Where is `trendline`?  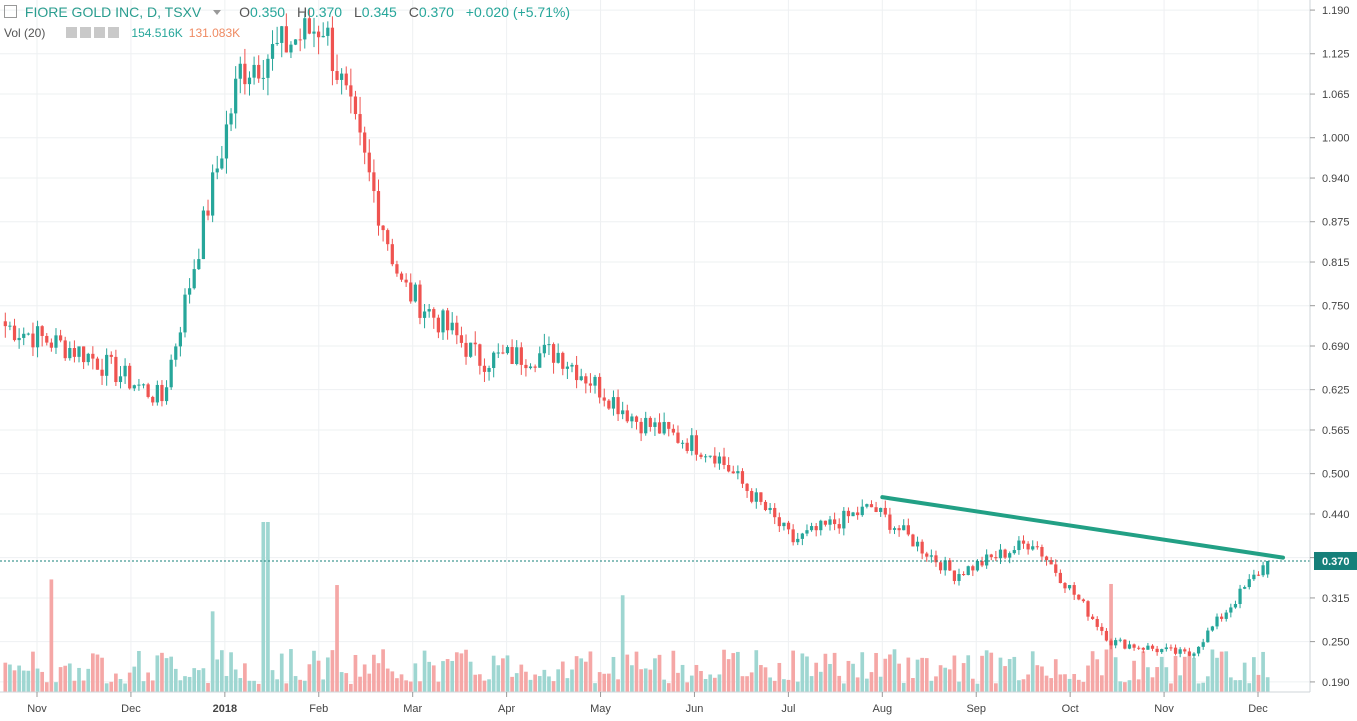
trendline is located at coordinates (1082, 527).